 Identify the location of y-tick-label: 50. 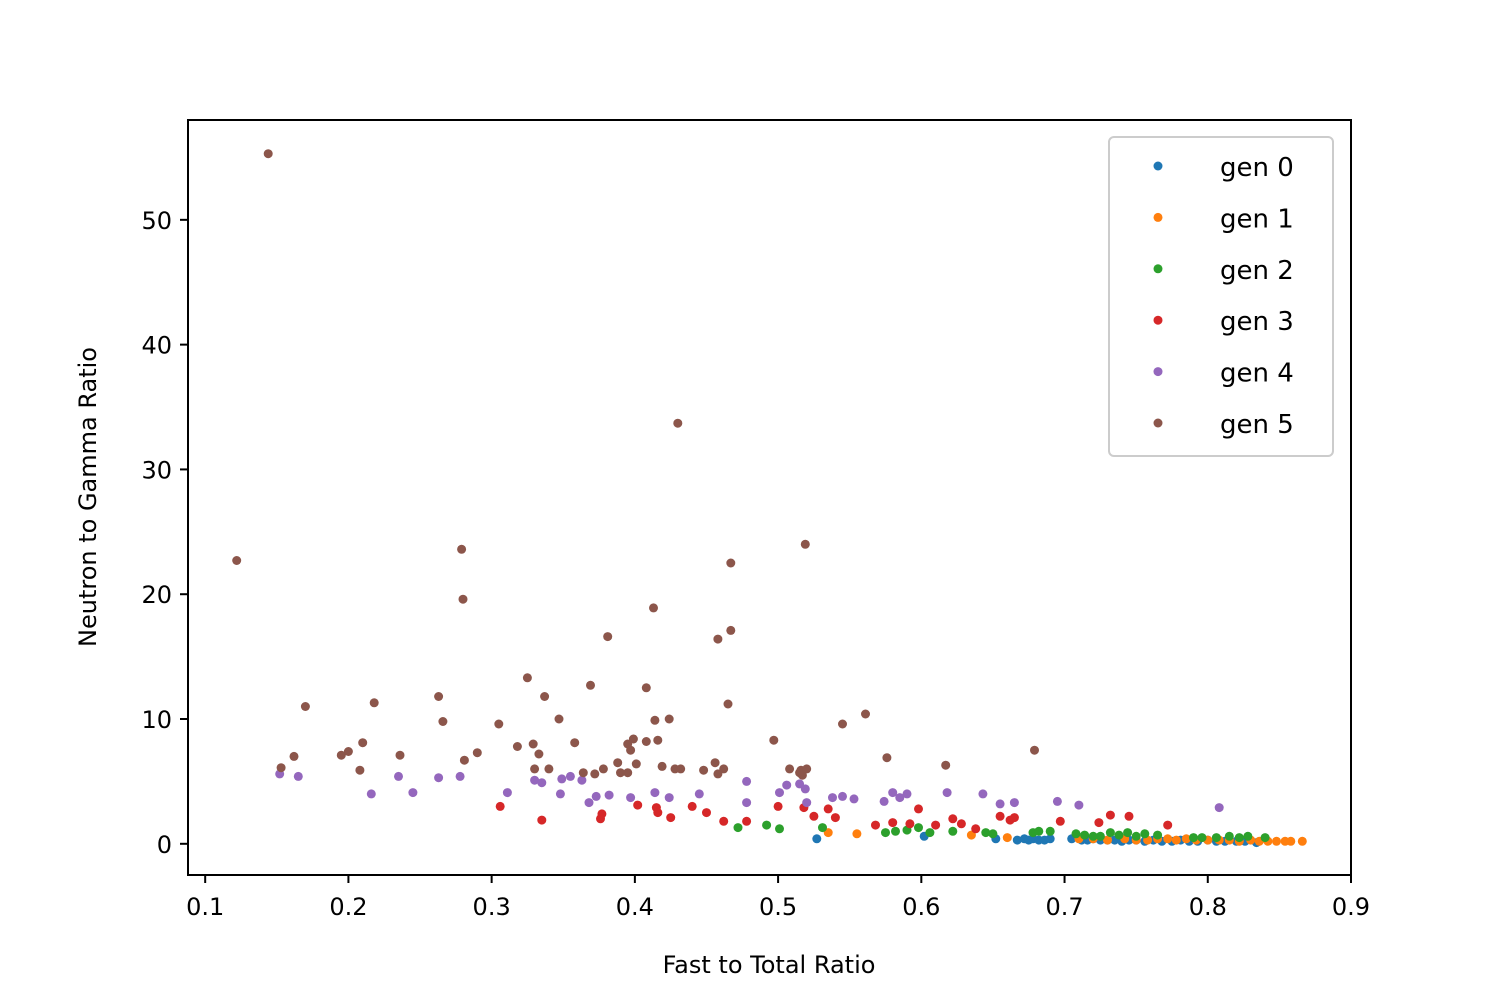
(156, 221).